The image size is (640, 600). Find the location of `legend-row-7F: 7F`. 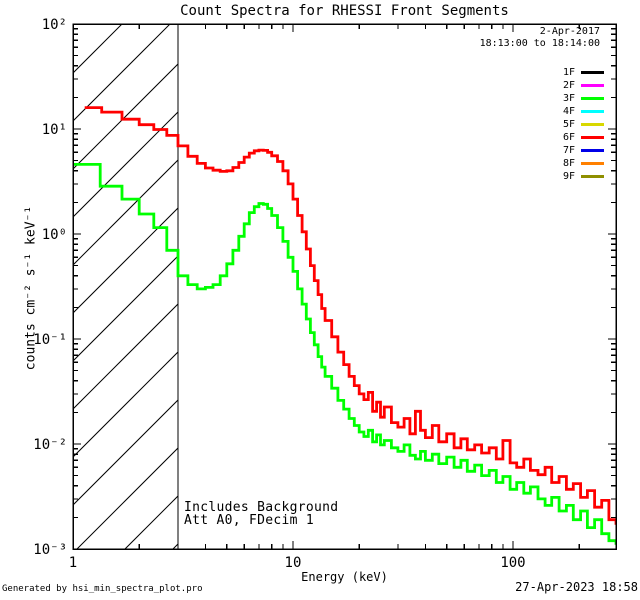

legend-row-7F: 7F is located at coordinates (583, 150).